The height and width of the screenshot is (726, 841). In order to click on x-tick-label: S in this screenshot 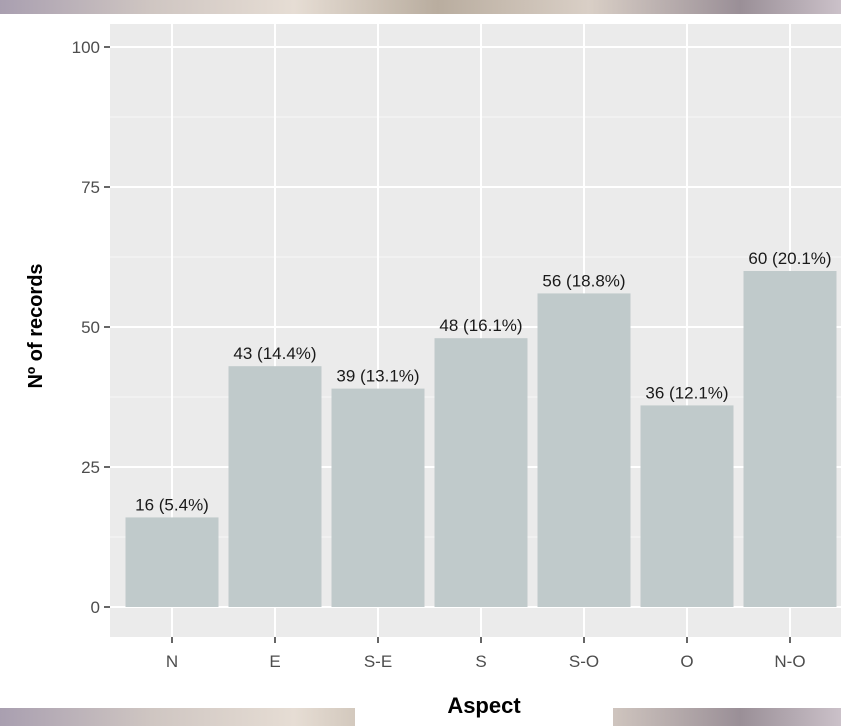, I will do `click(480, 661)`.